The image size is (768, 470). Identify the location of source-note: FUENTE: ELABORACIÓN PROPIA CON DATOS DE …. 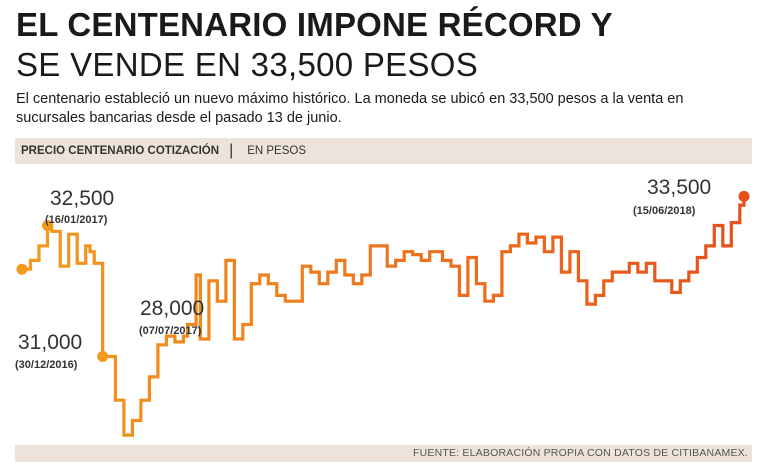
(580, 453).